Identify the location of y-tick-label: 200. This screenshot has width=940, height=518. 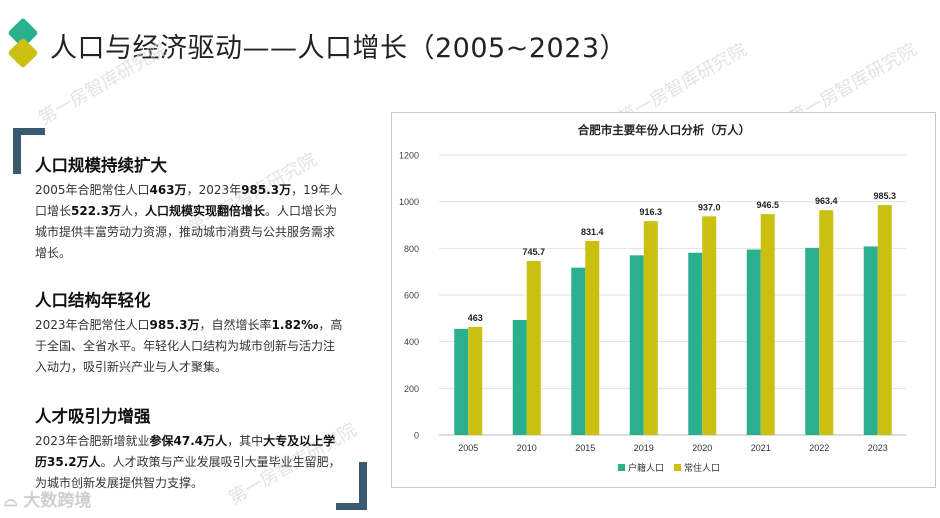
(411, 389).